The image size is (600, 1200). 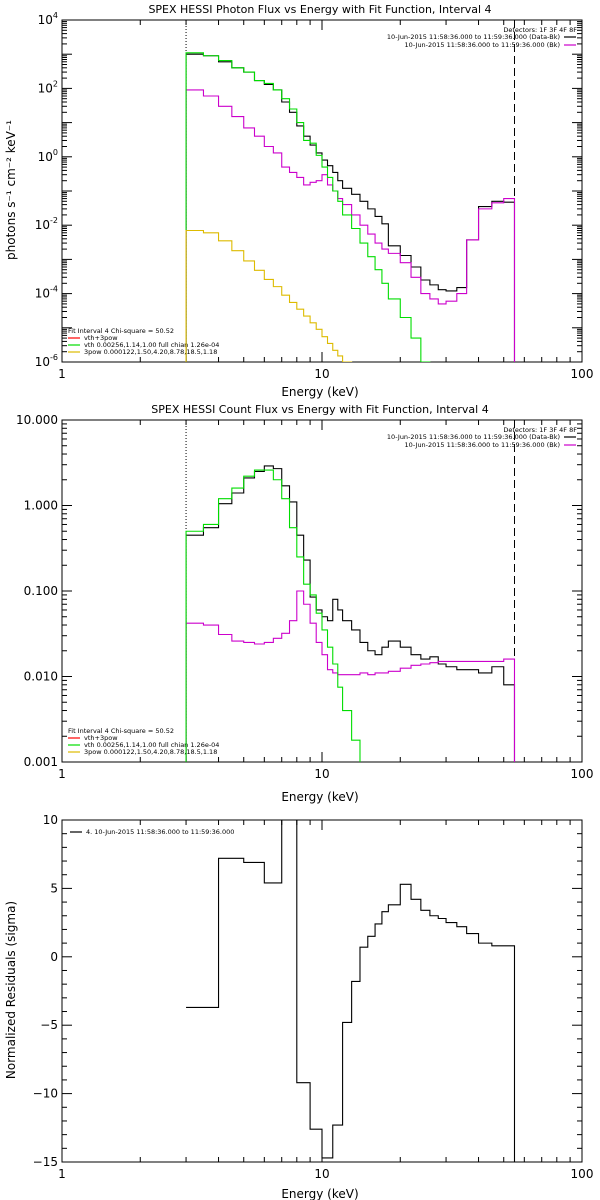 I want to click on y-tick-label: 0, so click(x=54, y=957).